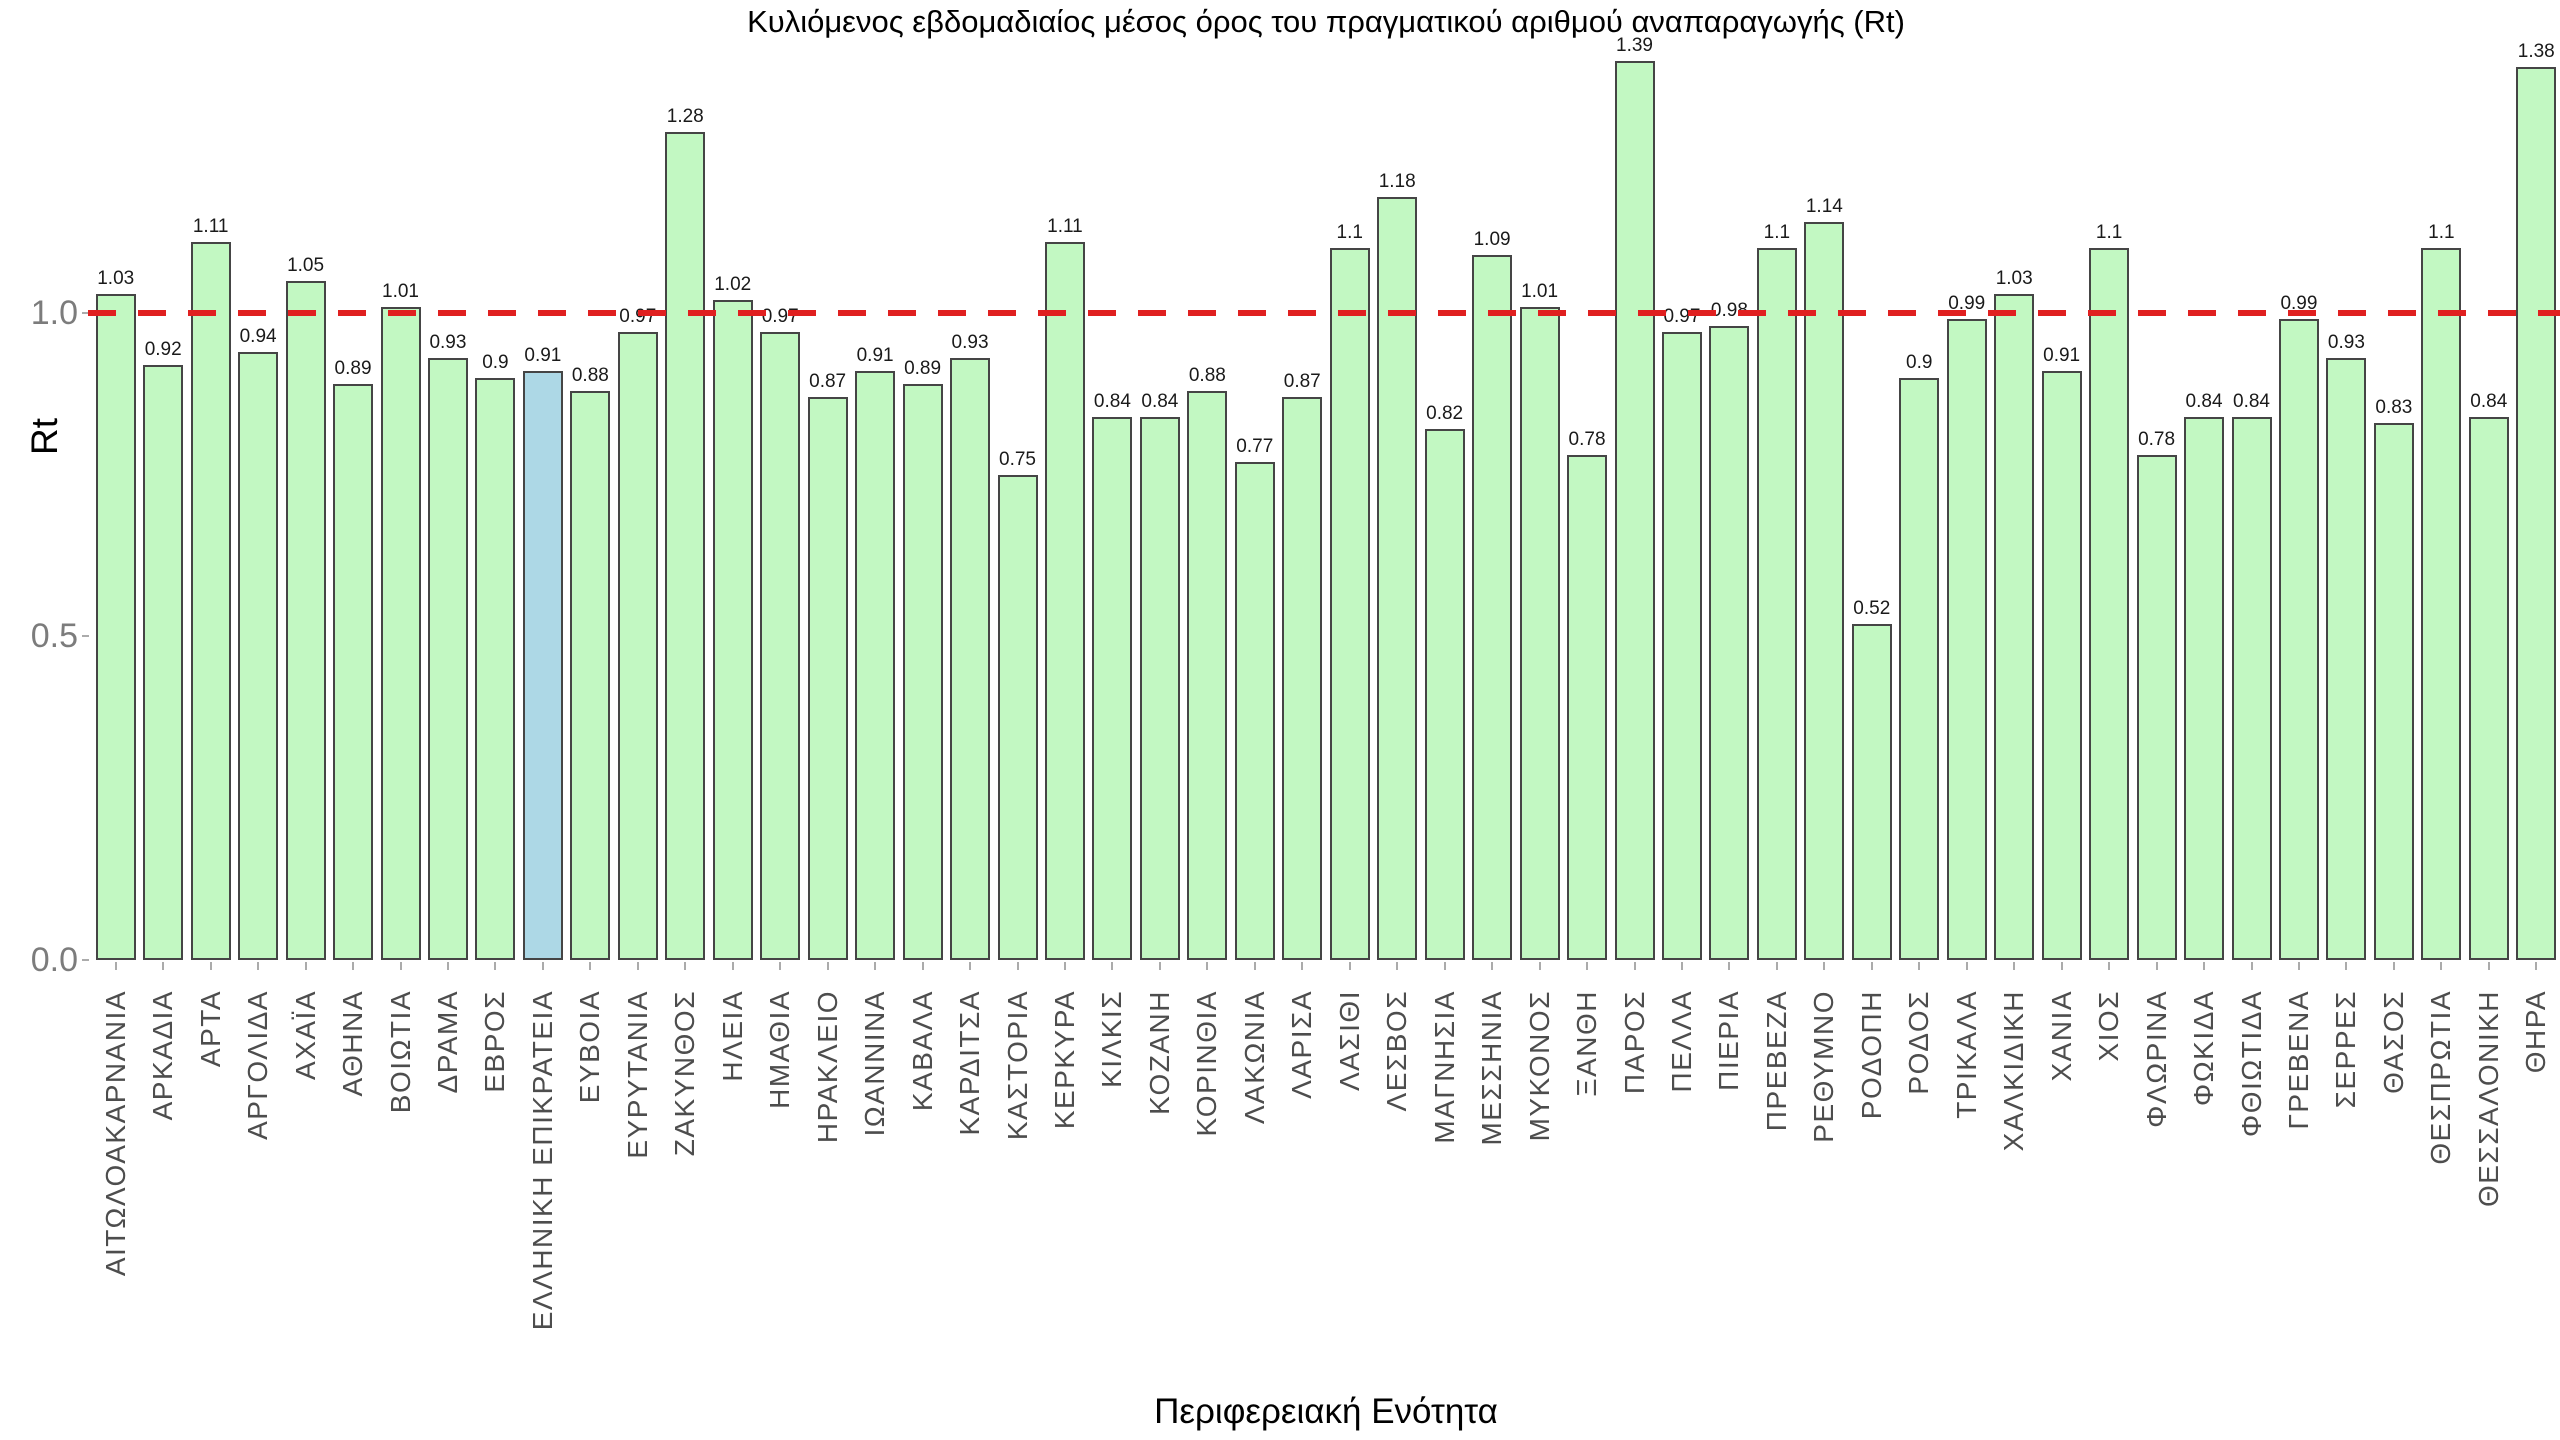 The image size is (2560, 1440). Describe the element at coordinates (2014, 278) in the screenshot. I see `bar-value-label: 1.03` at that location.